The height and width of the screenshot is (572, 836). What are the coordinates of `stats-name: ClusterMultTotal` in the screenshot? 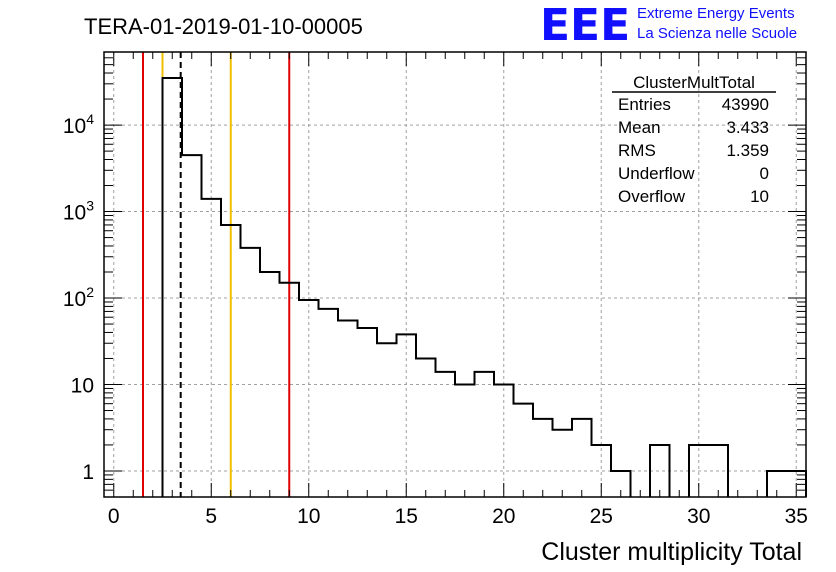 It's located at (694, 82).